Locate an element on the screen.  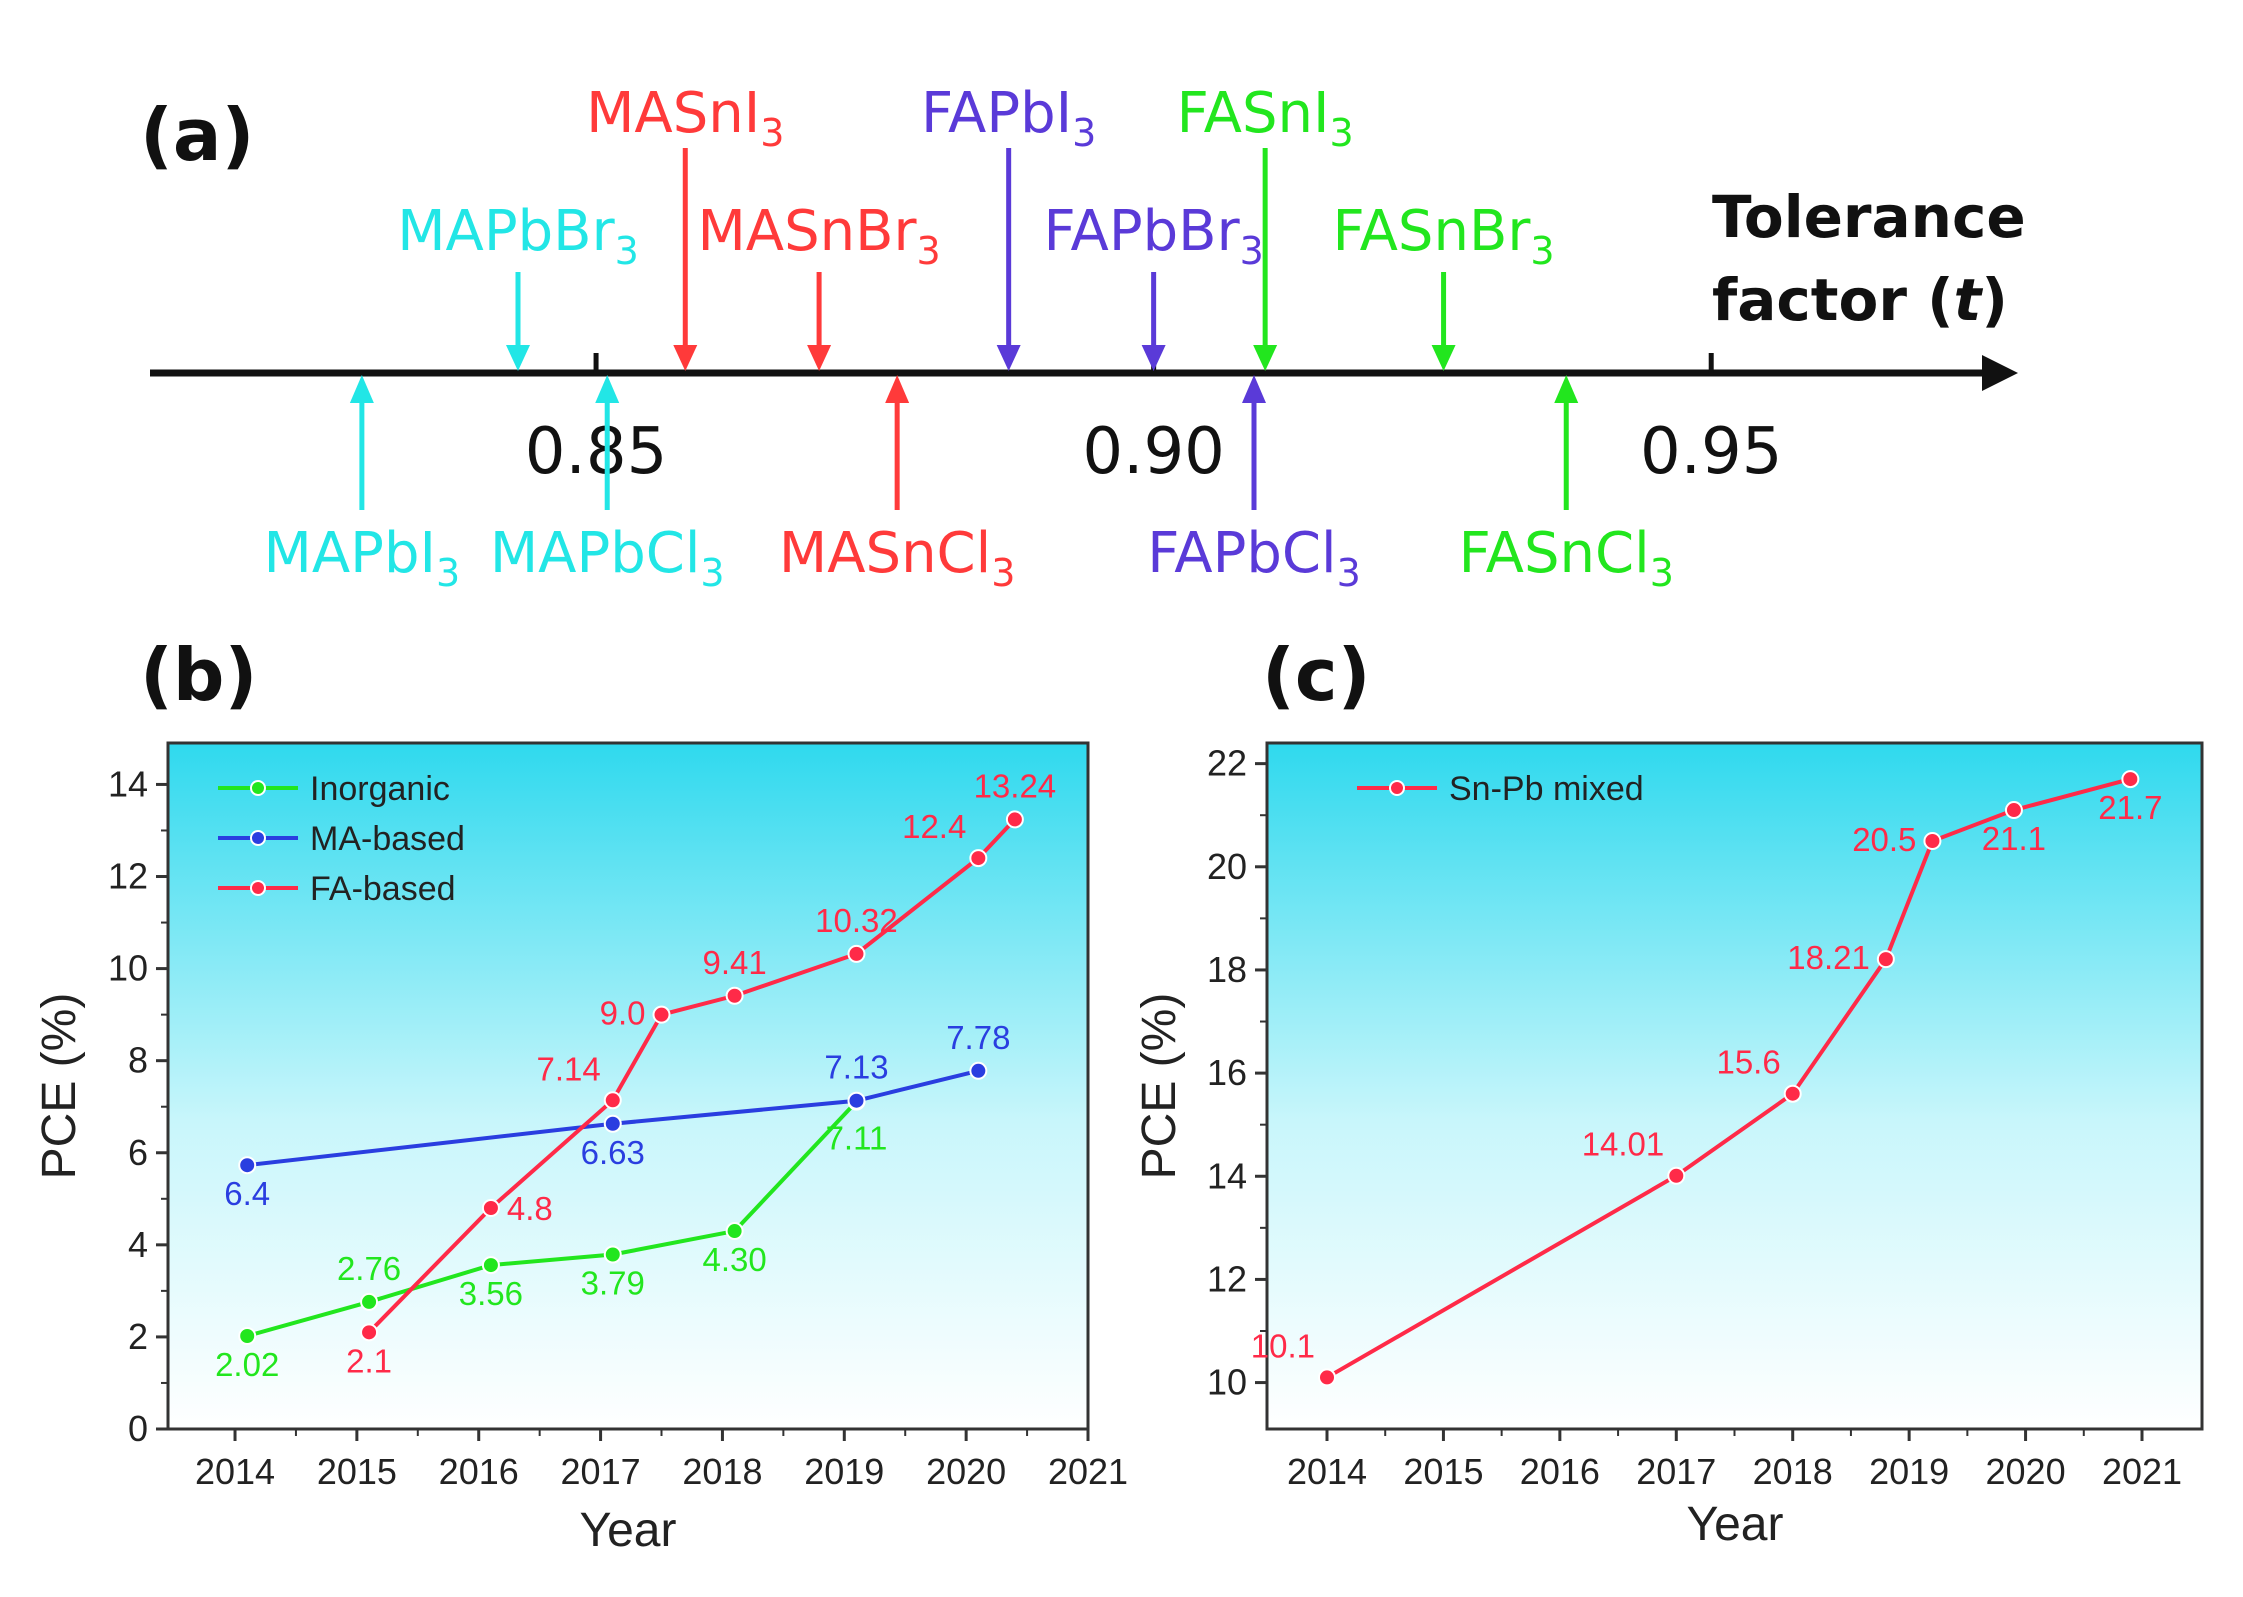
panel-a-label: (a) is located at coordinates (197, 135).